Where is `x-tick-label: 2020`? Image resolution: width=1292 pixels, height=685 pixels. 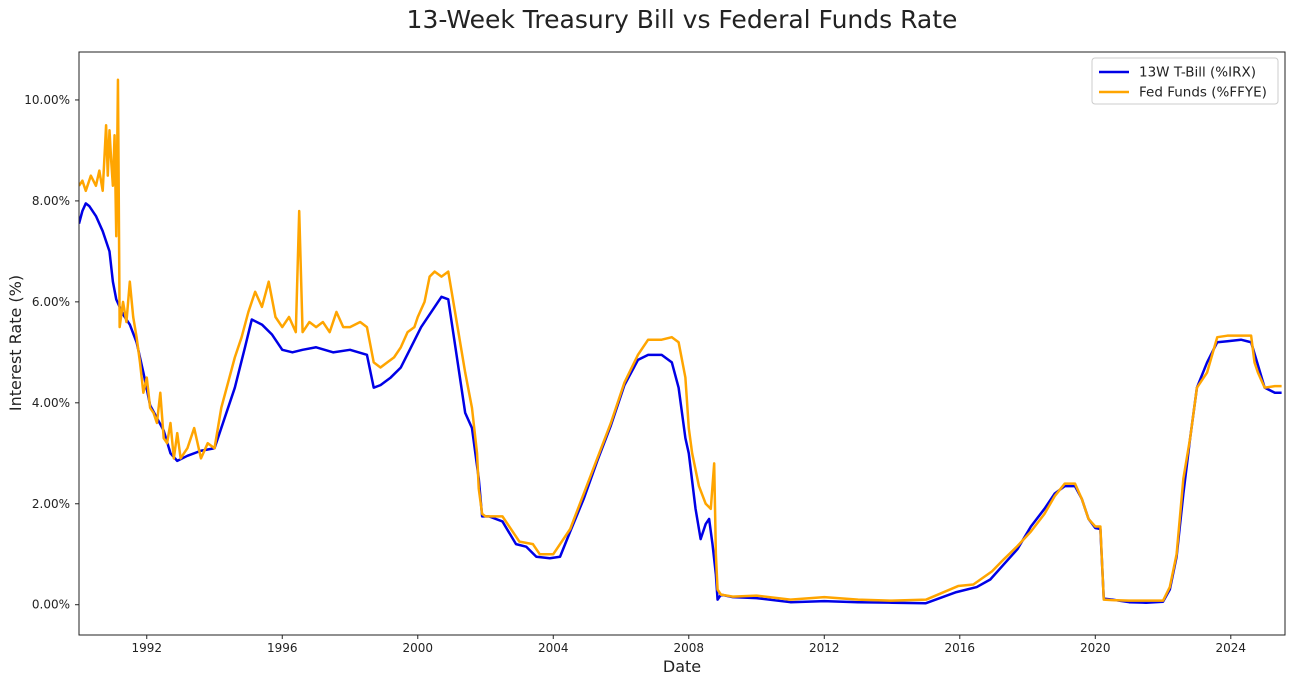
x-tick-label: 2020 is located at coordinates (1095, 648).